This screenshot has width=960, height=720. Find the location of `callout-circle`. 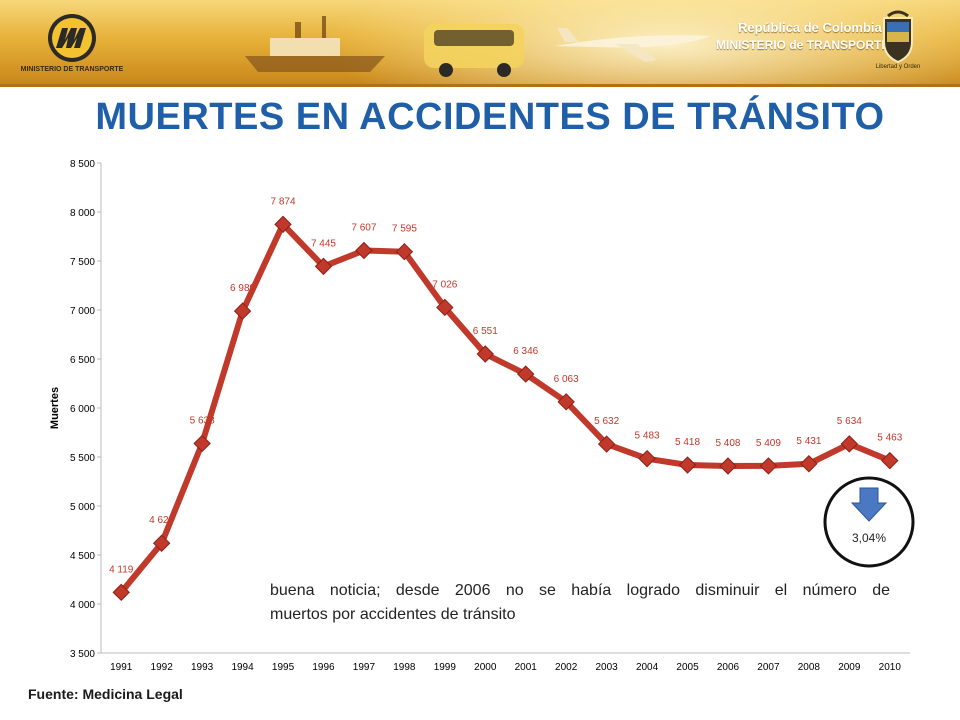

callout-circle is located at coordinates (869, 522).